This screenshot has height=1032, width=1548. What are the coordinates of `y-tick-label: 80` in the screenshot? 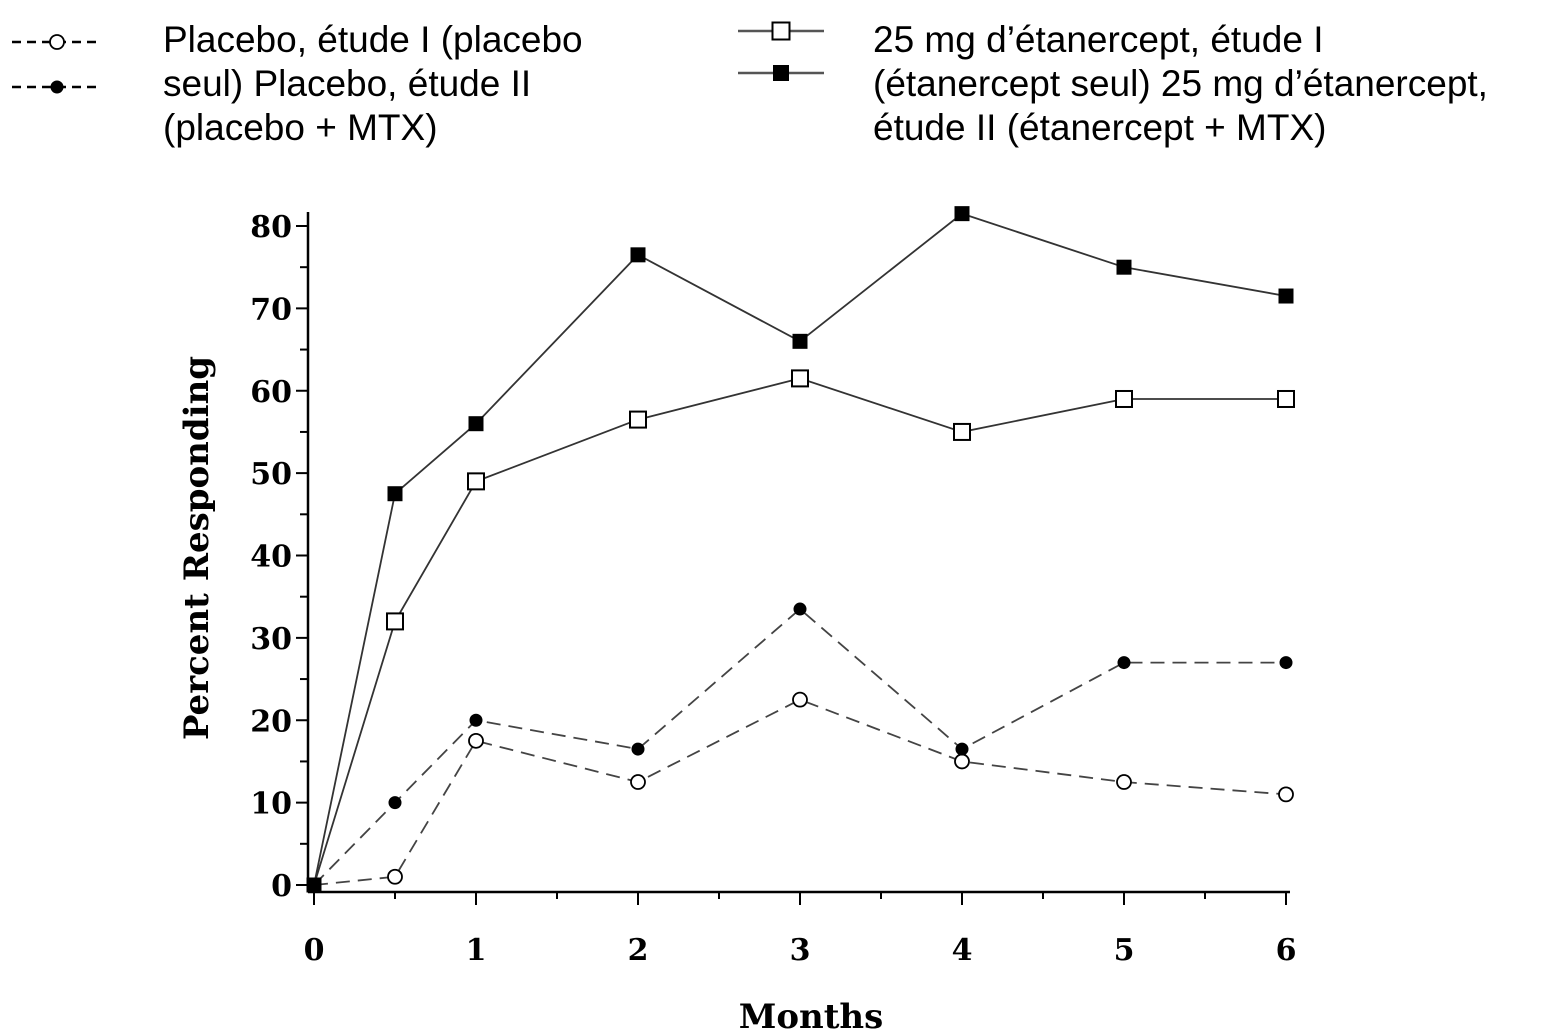 It's located at (271, 227).